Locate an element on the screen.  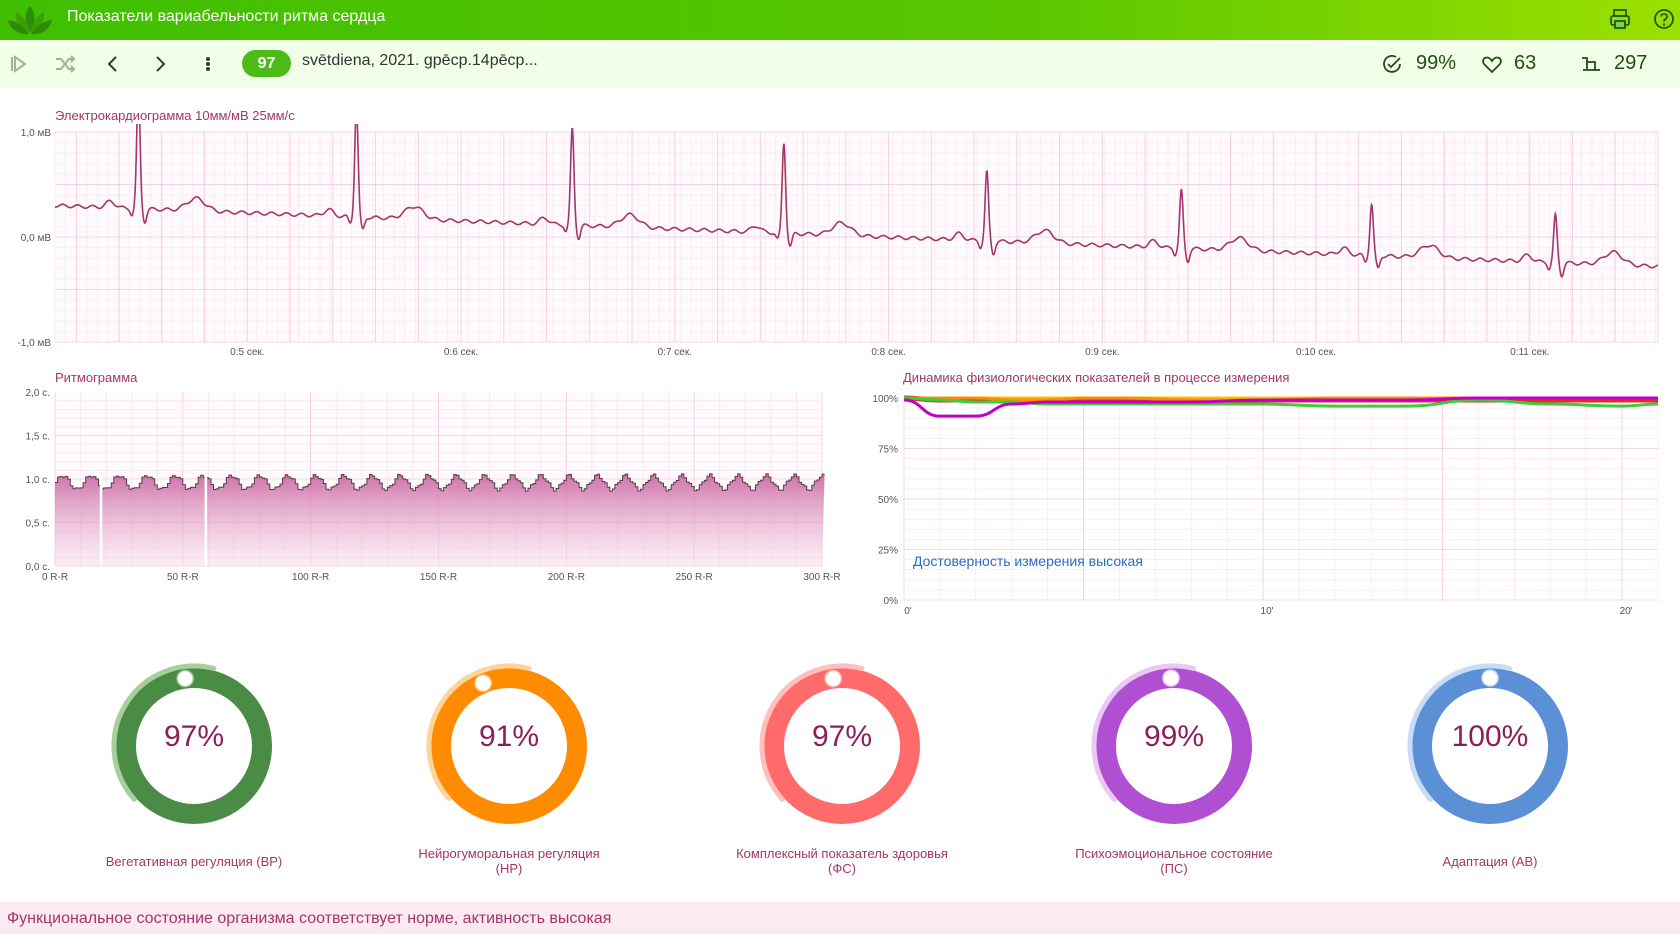
heart-rate-value: 63 is located at coordinates (1525, 63).